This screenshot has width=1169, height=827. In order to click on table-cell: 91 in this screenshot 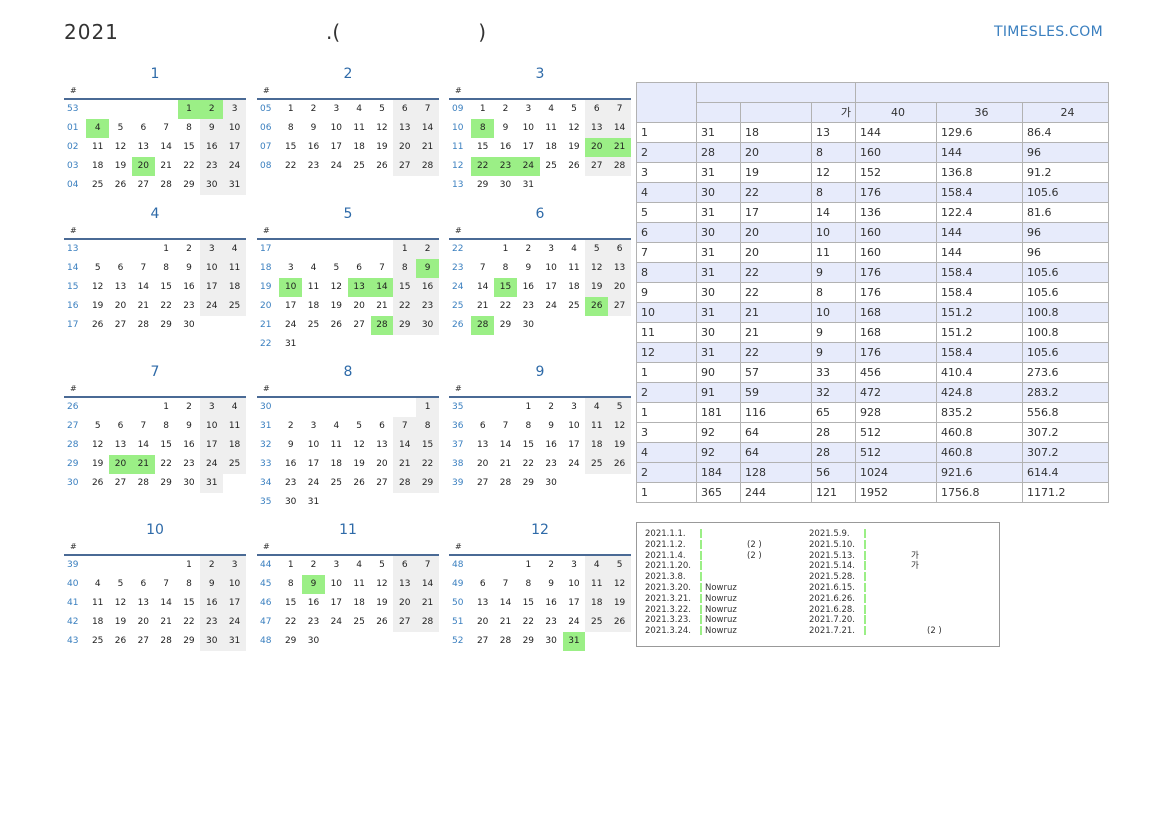, I will do `click(718, 392)`.